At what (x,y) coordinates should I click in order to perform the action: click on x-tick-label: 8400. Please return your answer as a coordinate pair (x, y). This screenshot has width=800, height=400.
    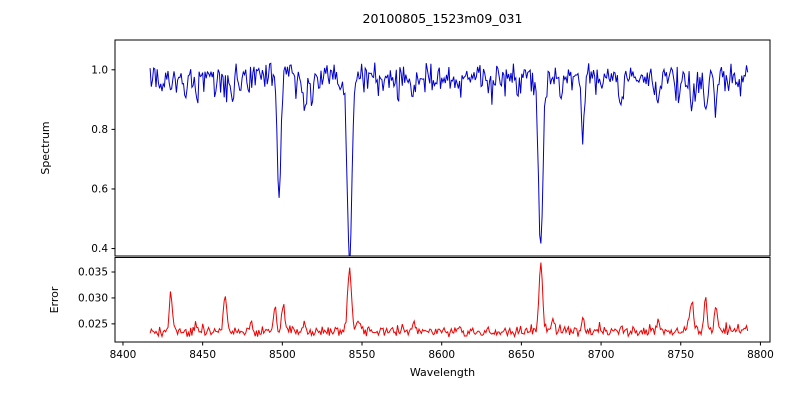
    Looking at the image, I should click on (123, 355).